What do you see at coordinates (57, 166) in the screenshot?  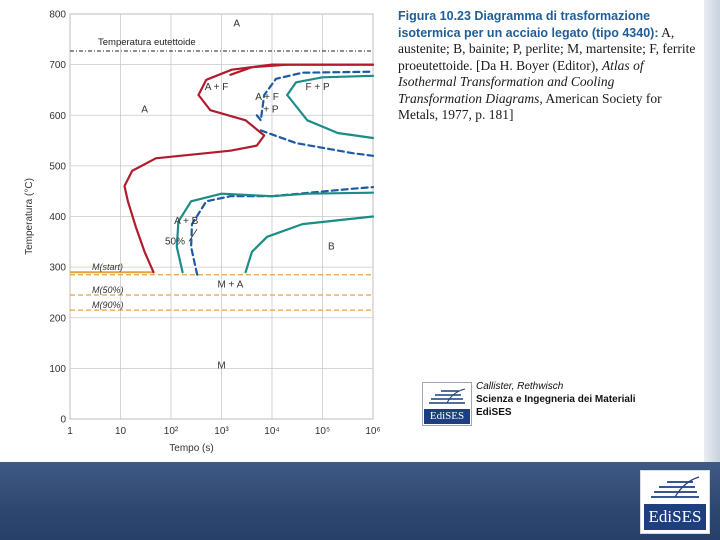 I see `y-tick-label: 500` at bounding box center [57, 166].